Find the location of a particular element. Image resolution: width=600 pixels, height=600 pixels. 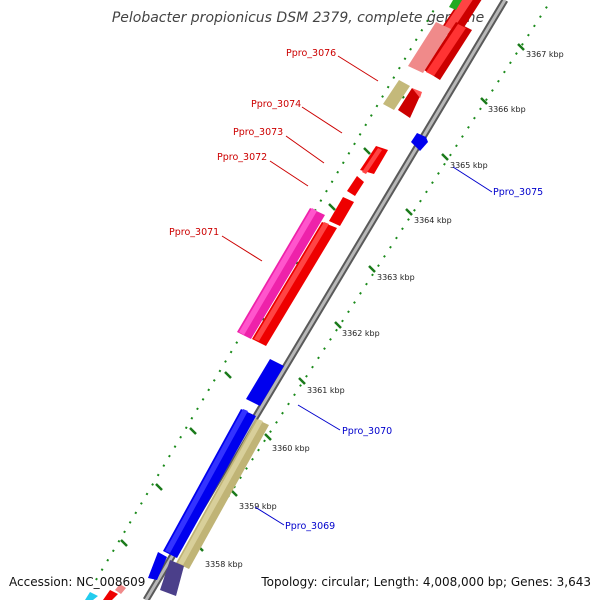

gene-bottom-red is located at coordinates (110, 595).